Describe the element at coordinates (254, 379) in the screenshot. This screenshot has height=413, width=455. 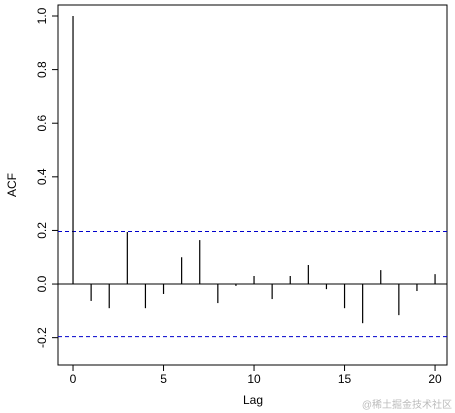
I see `x-tick-label: 10` at that location.